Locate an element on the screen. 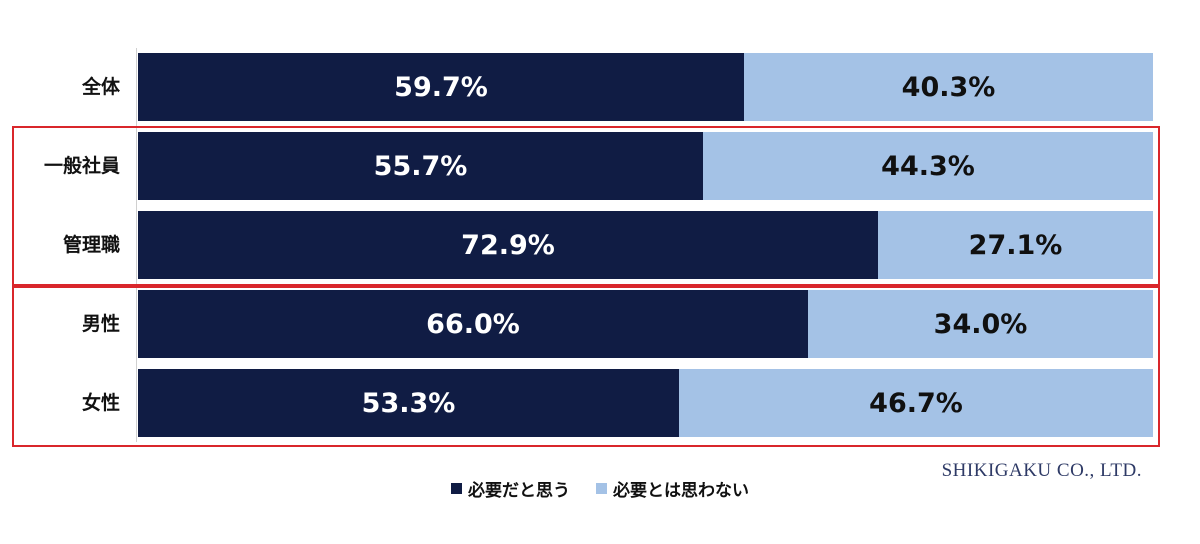 This screenshot has width=1200, height=544. data-label: 72.9% is located at coordinates (508, 245).